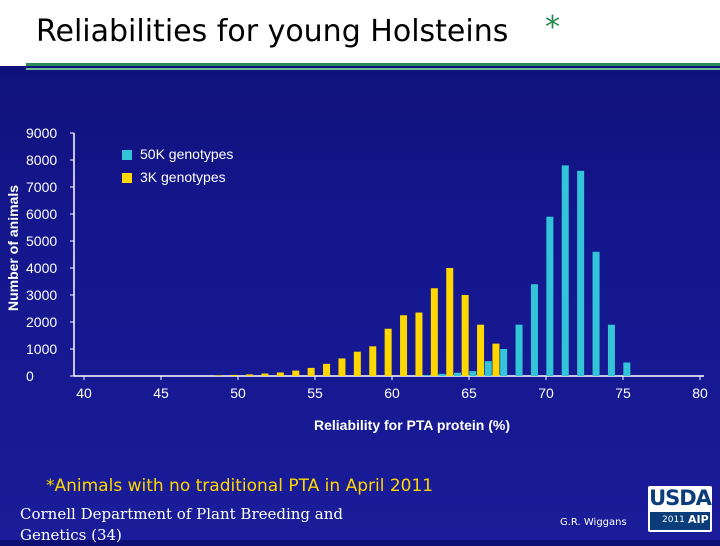  I want to click on y-tick-label: 7000, so click(41, 187).